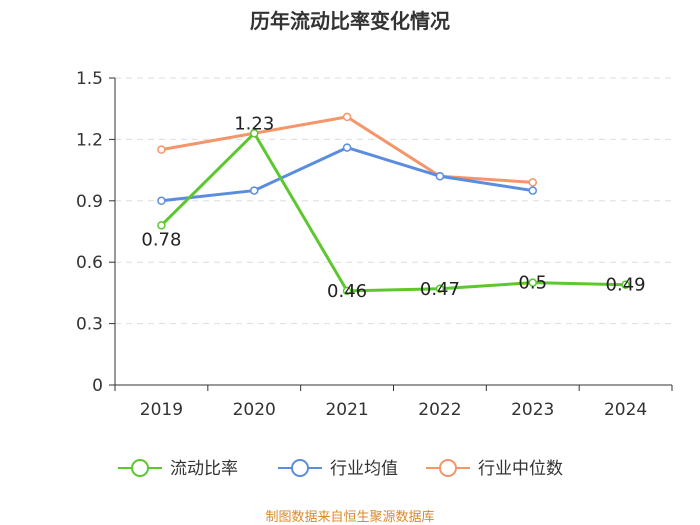 The image size is (700, 525). I want to click on data-label: 0.5, so click(532, 283).